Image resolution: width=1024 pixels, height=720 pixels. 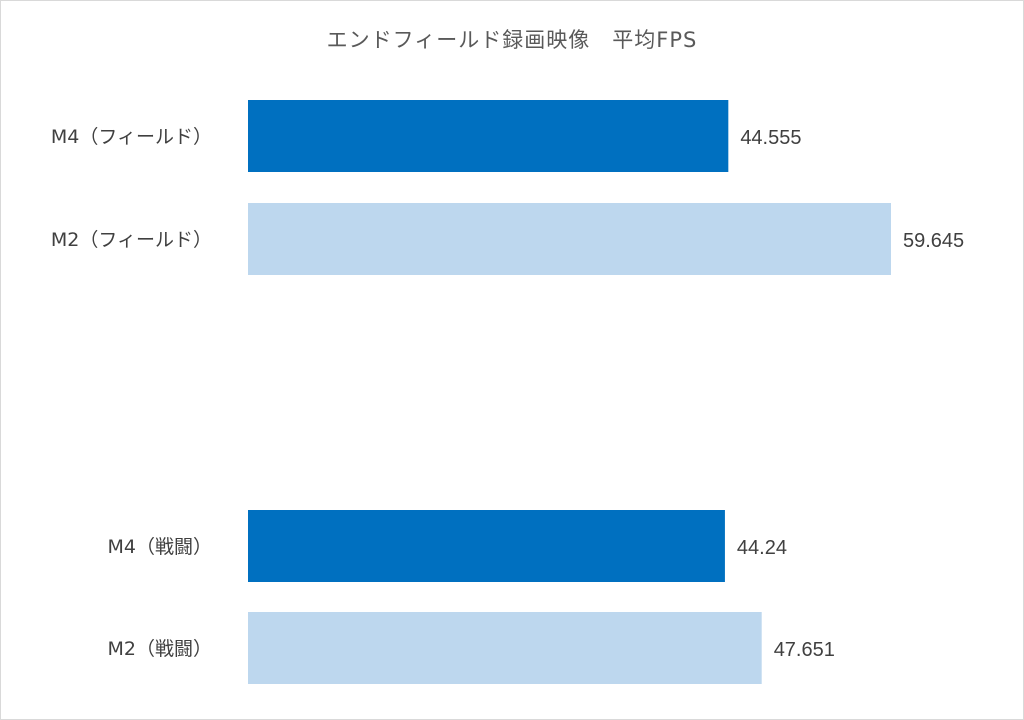 What do you see at coordinates (770, 138) in the screenshot?
I see `value-label-0: 44.555` at bounding box center [770, 138].